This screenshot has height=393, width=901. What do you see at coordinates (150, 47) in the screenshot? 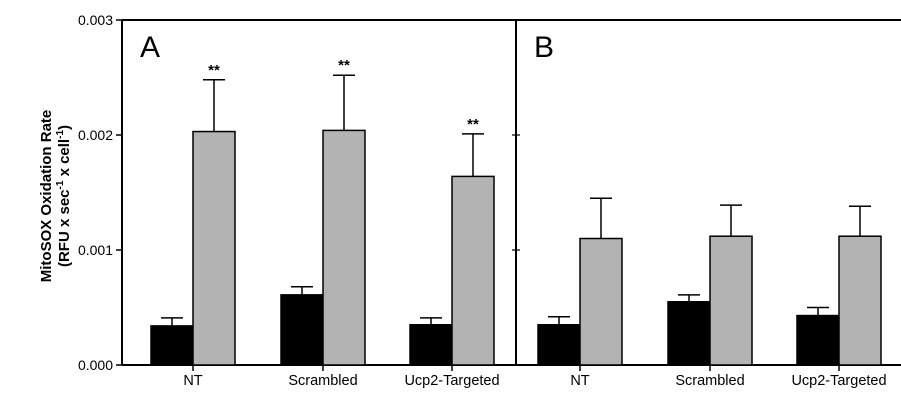
I see `panel-label: A` at bounding box center [150, 47].